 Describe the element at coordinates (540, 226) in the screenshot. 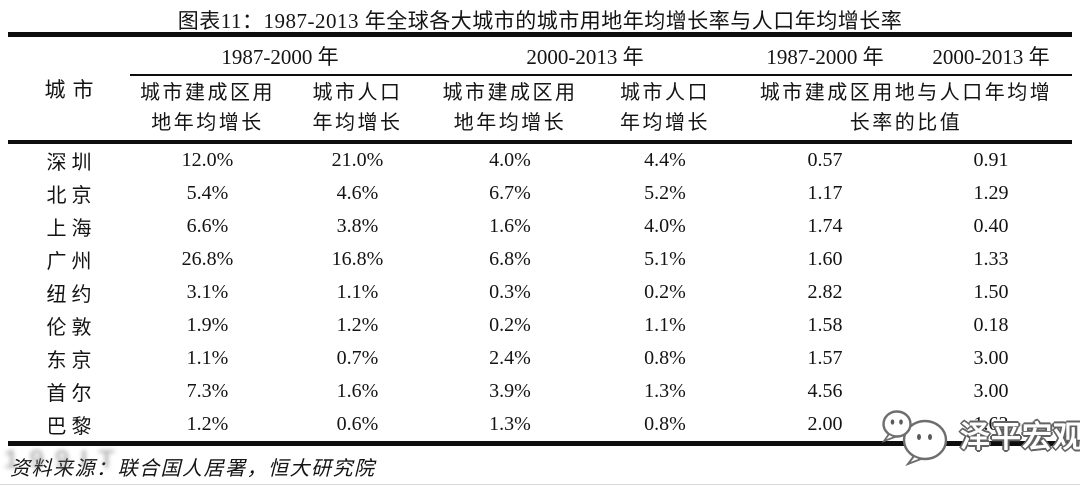

I see `table-row-shanghai: 上海 6.6% 3.8% 1.6% 4.0% 1.74 0.40` at that location.